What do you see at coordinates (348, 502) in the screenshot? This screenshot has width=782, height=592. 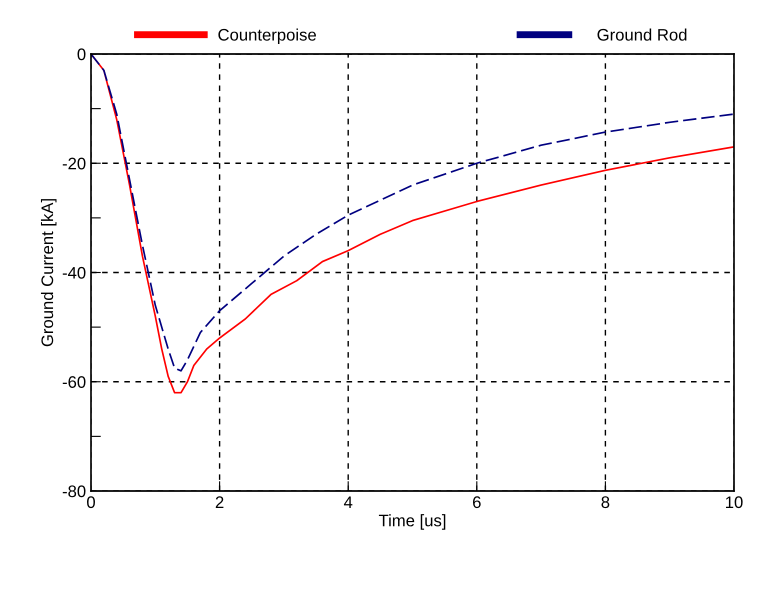 I see `x-tick-label: 4` at bounding box center [348, 502].